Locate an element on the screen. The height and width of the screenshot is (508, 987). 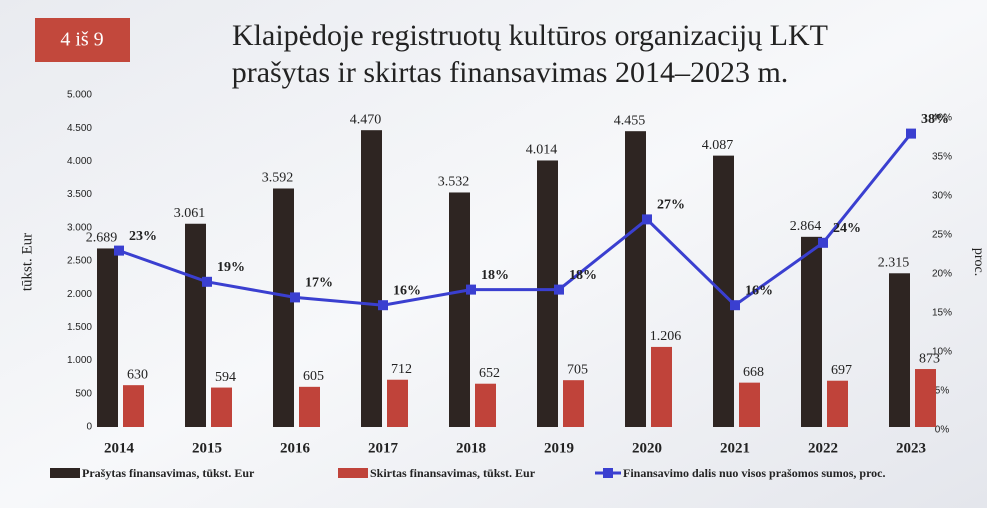
value-label: 1.206 is located at coordinates (666, 336).